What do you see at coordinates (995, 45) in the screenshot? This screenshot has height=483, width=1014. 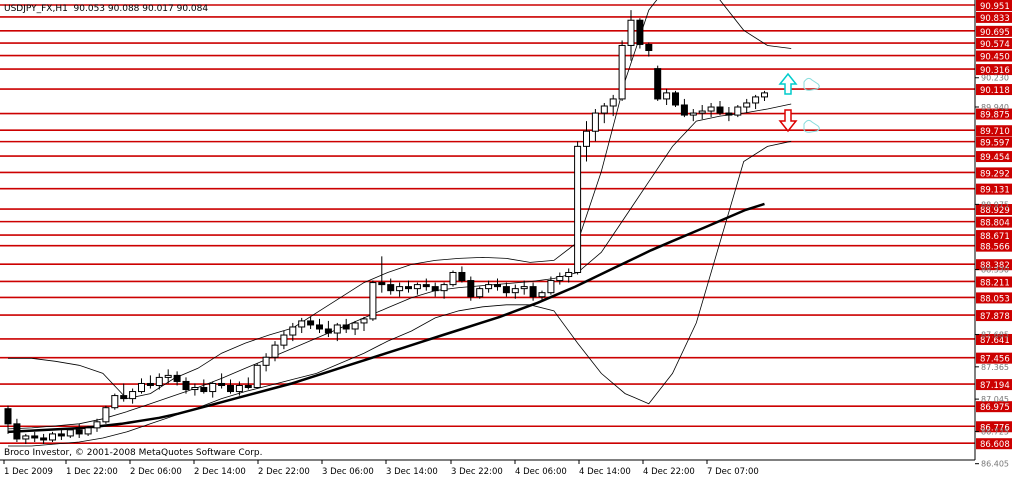 I see `level-label: 90.574` at bounding box center [995, 45].